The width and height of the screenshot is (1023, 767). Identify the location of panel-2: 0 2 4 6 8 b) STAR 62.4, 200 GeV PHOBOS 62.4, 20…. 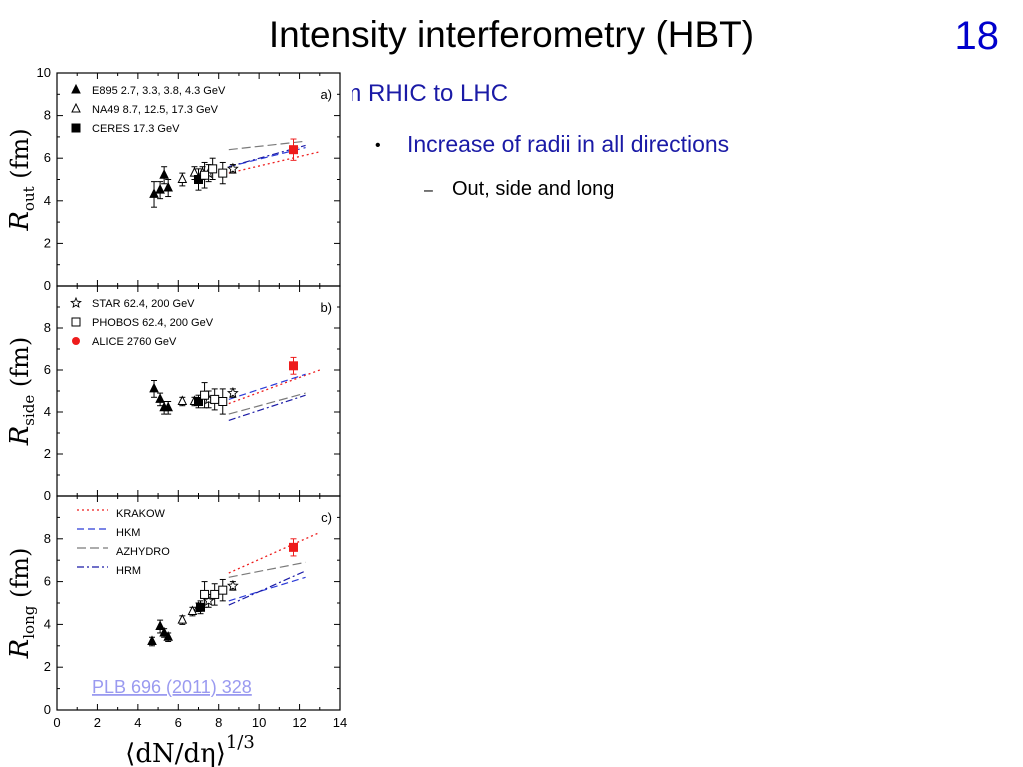
(173, 394).